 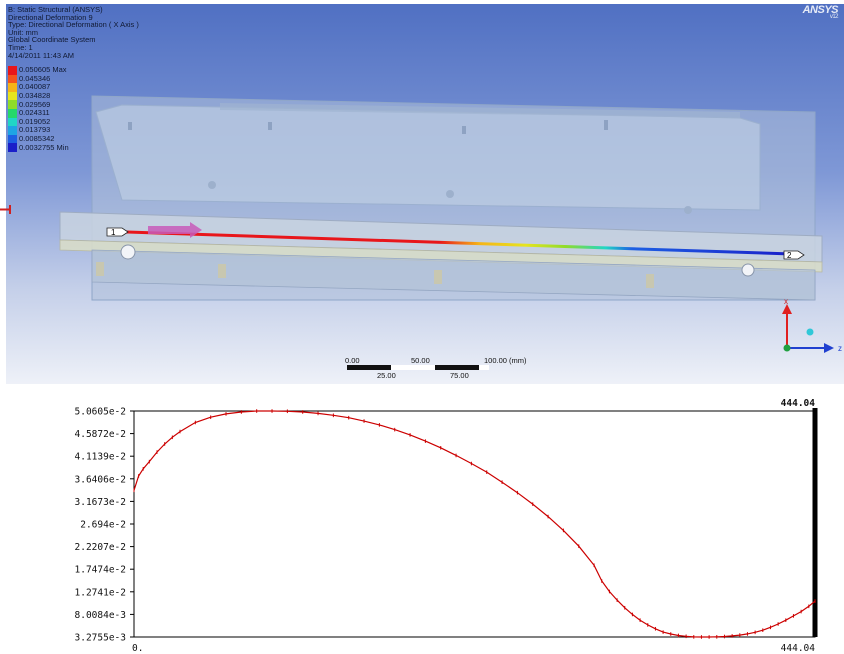 What do you see at coordinates (459, 375) in the screenshot?
I see `scale-label-75: 75.00` at bounding box center [459, 375].